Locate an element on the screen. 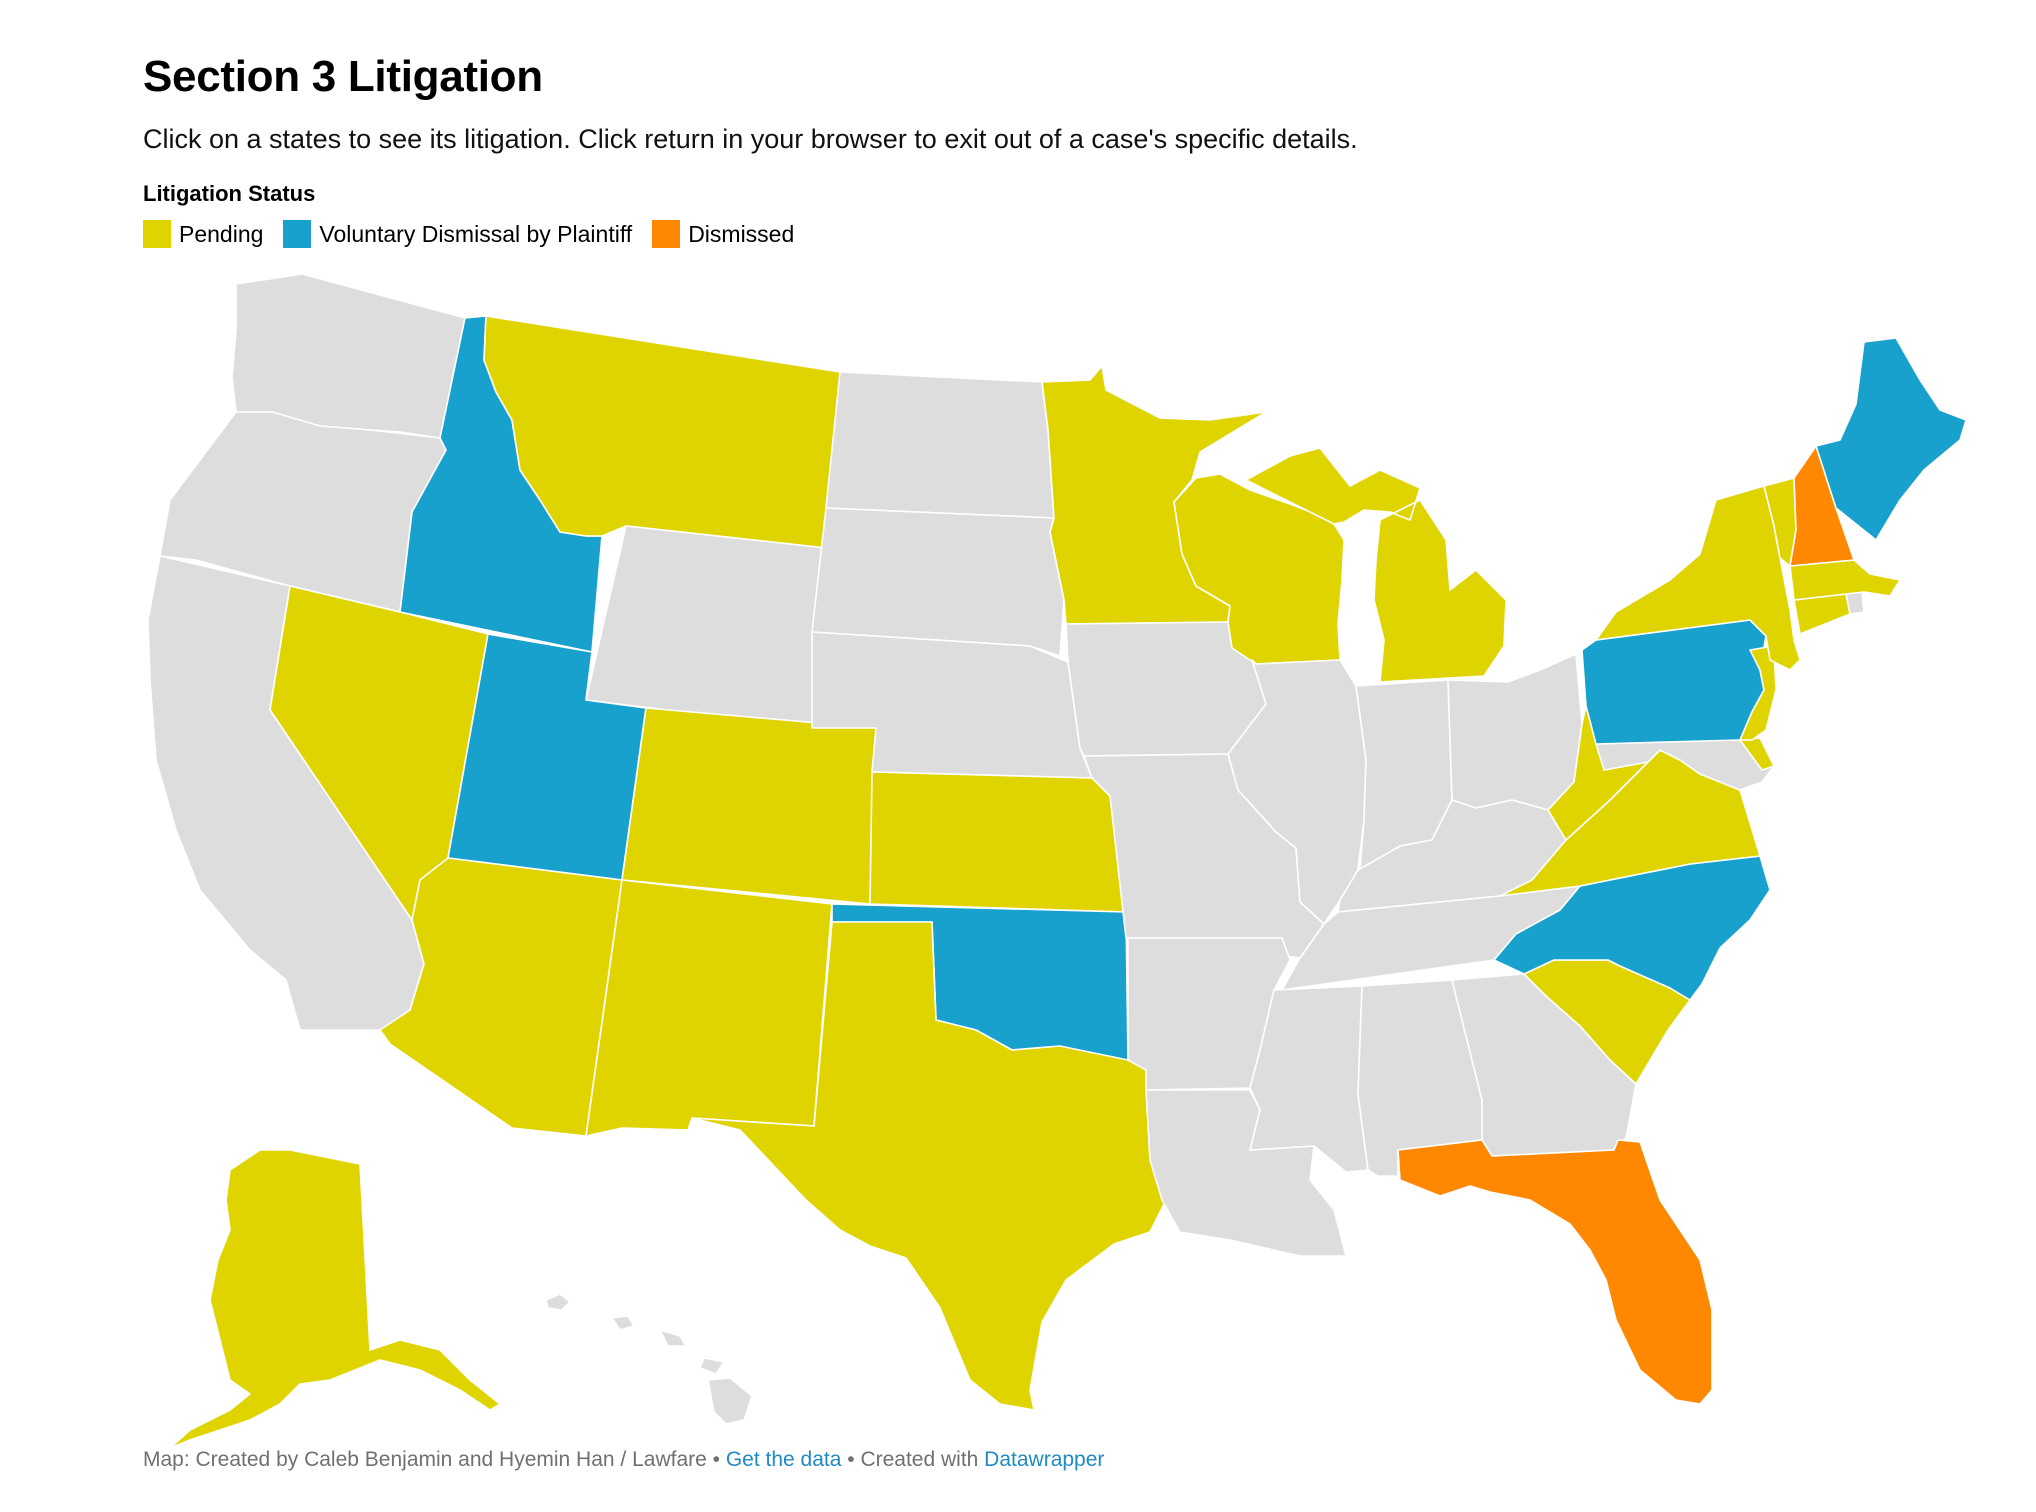  state-mi is located at coordinates (1376, 565).